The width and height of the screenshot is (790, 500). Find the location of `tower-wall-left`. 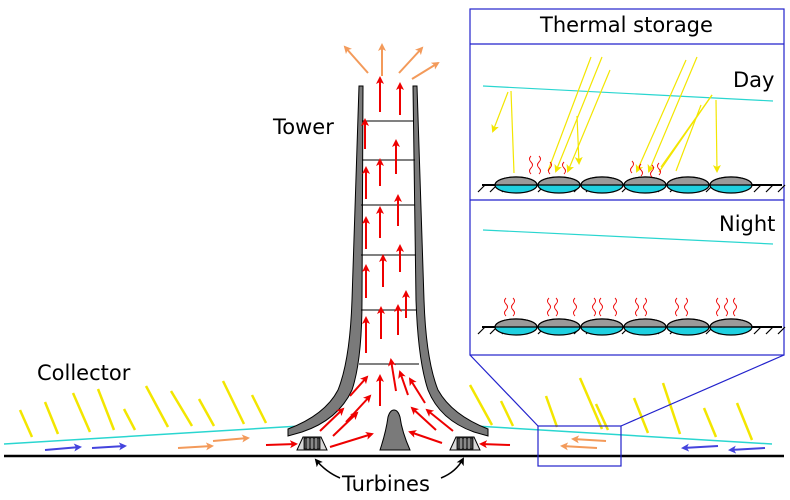

tower-wall-left is located at coordinates (325, 261).